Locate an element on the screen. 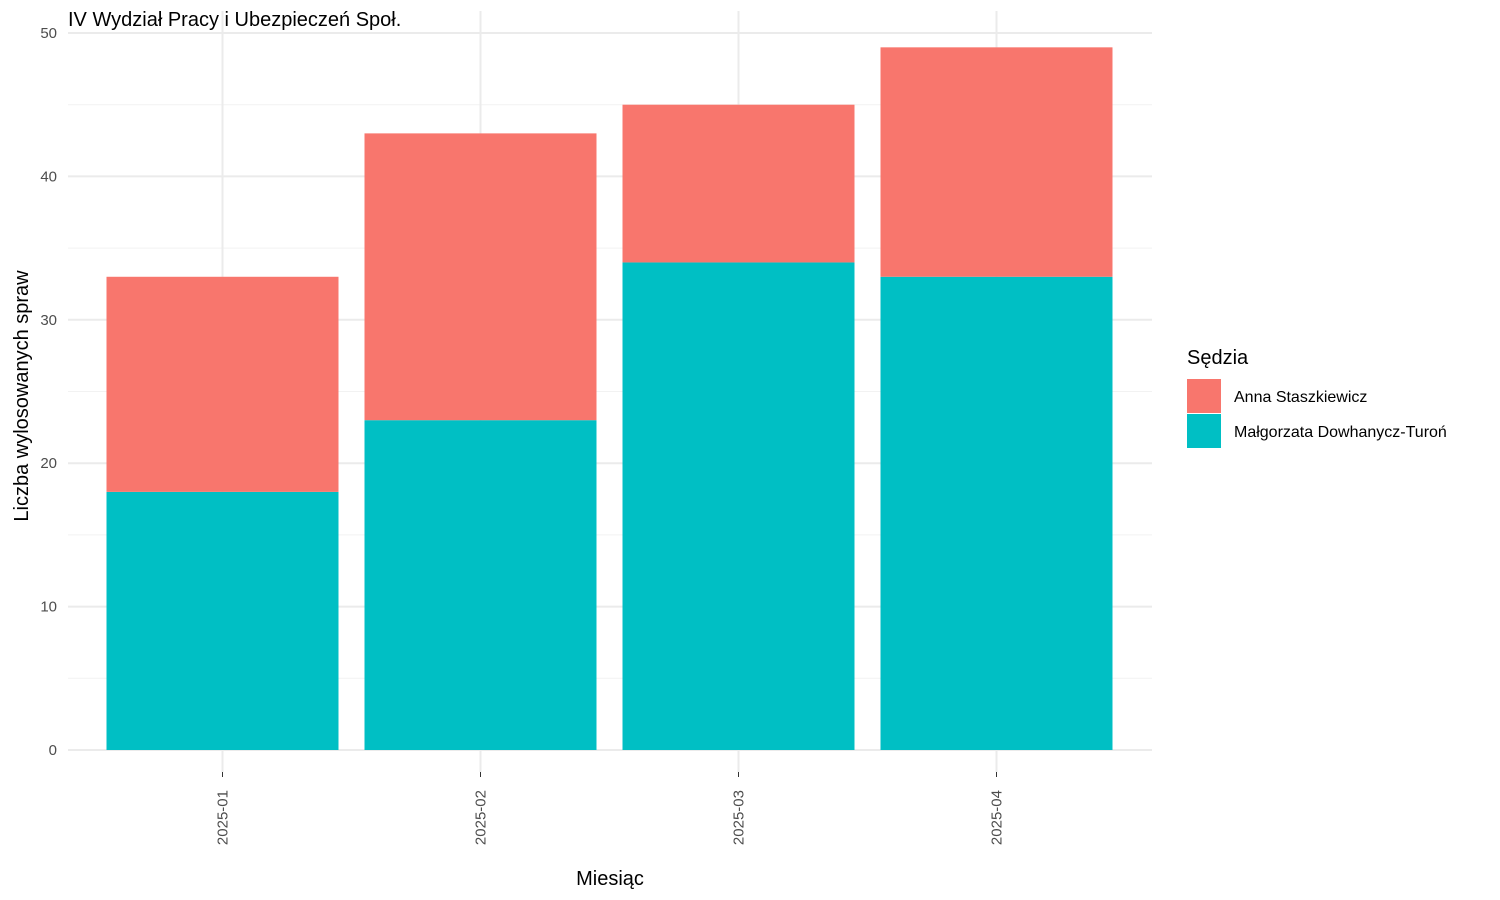  y-axis-title: Liczba wylosowanych spraw is located at coordinates (22, 396).